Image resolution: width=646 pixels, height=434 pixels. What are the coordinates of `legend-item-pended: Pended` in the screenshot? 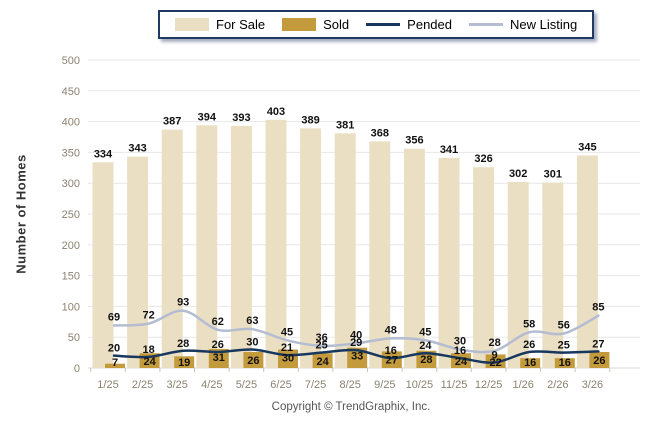 It's located at (409, 24).